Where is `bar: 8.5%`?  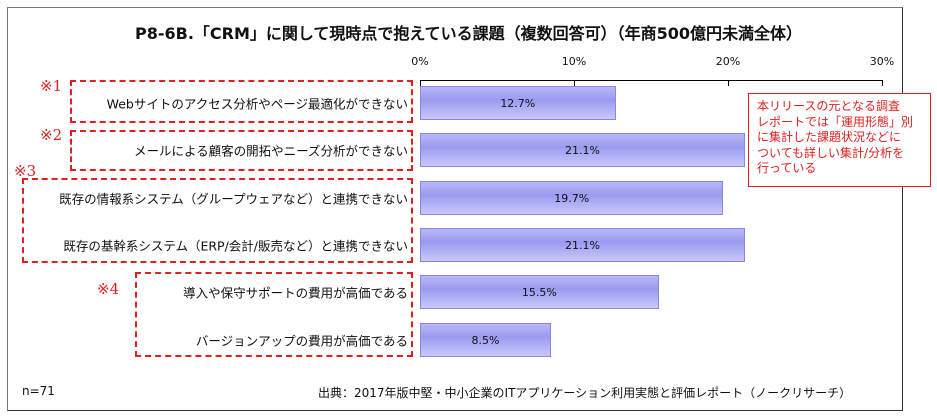
bar: 8.5% is located at coordinates (485, 340).